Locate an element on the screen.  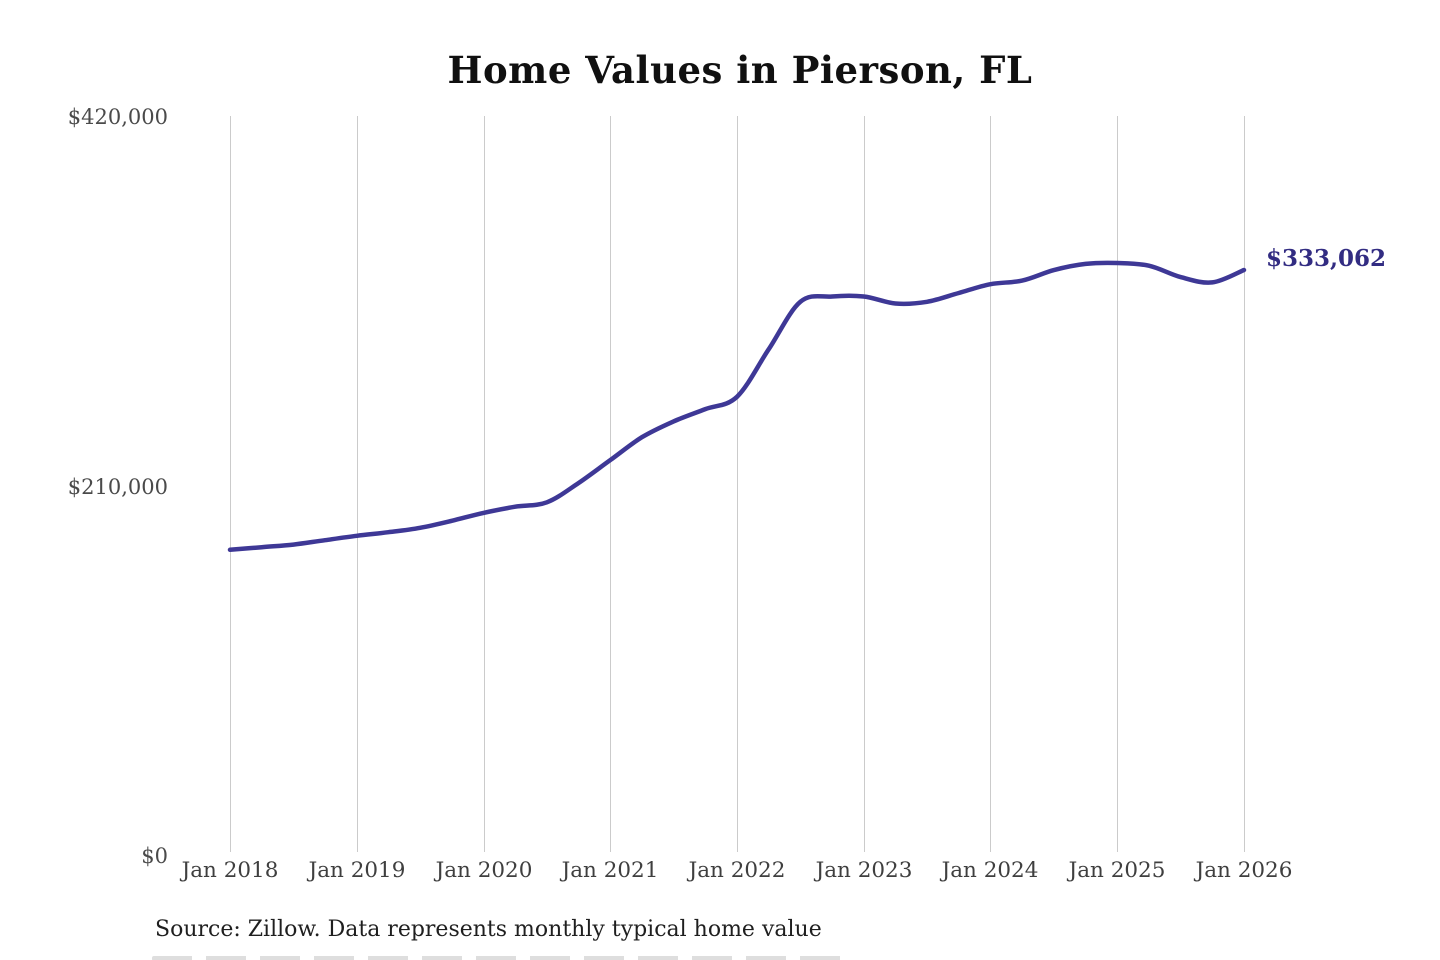
y-tick-420000: $420,000 is located at coordinates (117, 117).